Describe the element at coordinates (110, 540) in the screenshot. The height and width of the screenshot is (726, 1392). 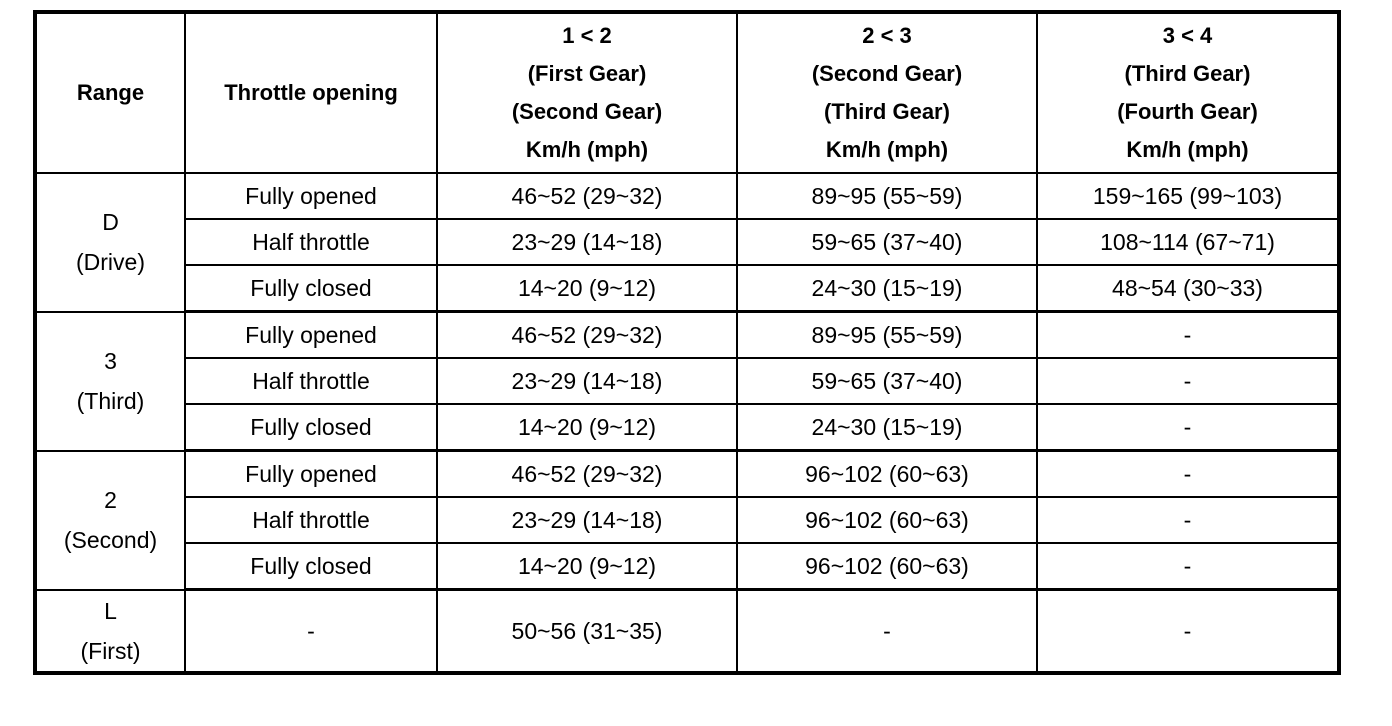
I see `range-line: (Second)` at that location.